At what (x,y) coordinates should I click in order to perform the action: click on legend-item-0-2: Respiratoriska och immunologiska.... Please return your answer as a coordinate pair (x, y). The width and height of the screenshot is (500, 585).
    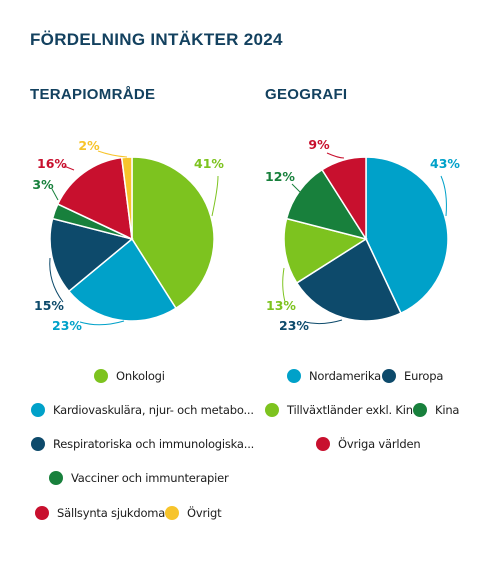
    Looking at the image, I should click on (142, 444).